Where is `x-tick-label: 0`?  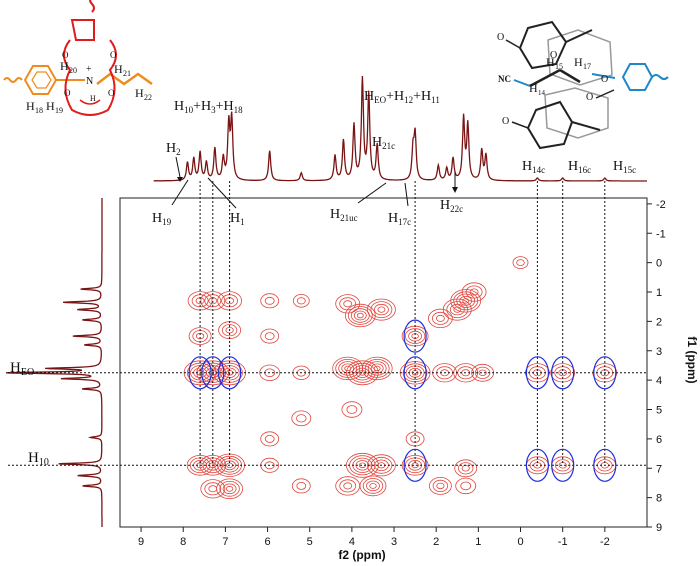
x-tick-label: 0 is located at coordinates (520, 542).